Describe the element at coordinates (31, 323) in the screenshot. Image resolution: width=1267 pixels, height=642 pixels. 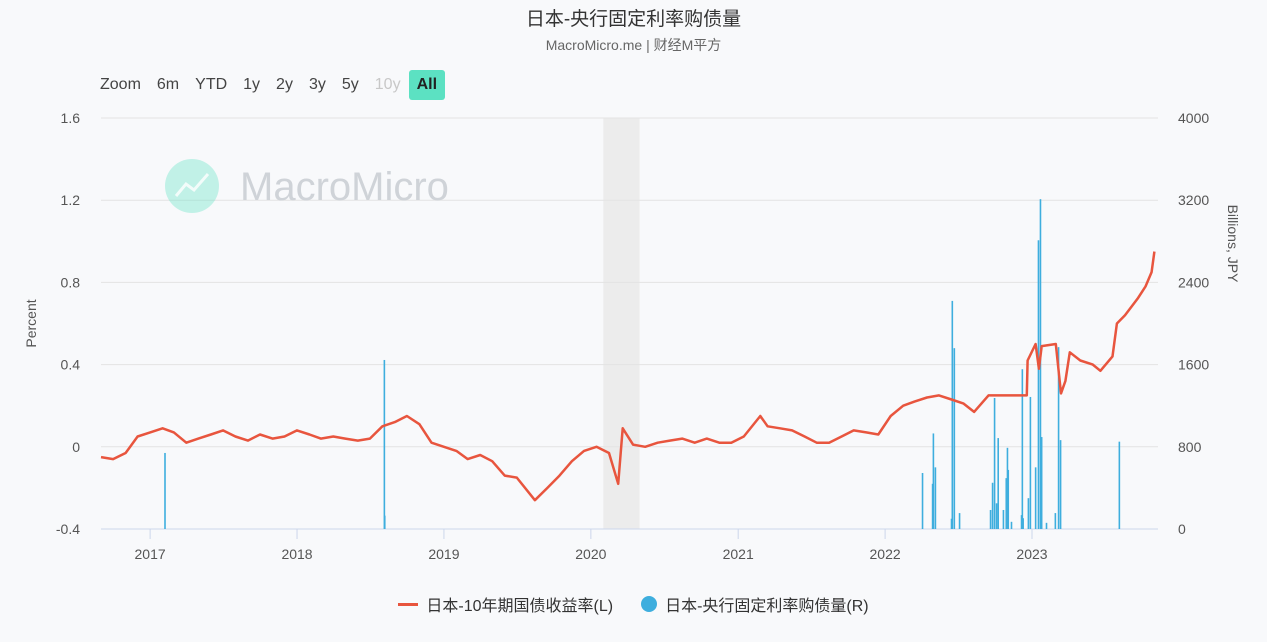
I see `y-axis-title-left: Percent` at that location.